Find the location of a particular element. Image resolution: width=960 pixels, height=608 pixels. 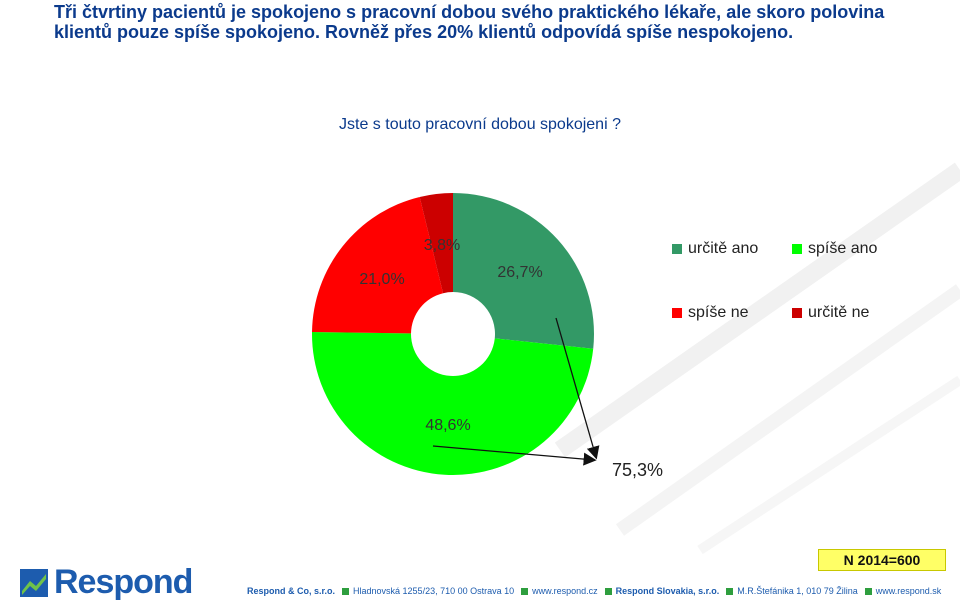

footer-company-sk: Respond Slovakia, s.r.o. is located at coordinates (667, 591).